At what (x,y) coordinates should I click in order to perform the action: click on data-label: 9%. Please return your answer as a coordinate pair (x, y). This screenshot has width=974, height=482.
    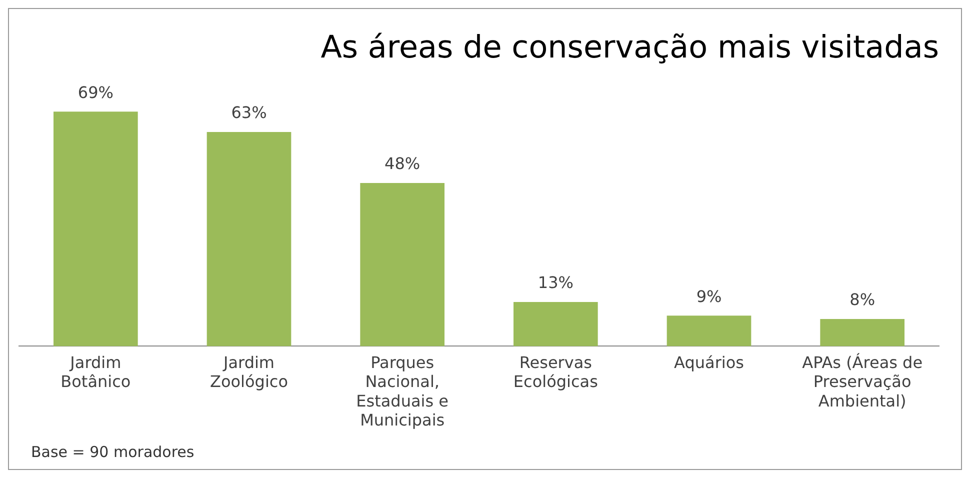
    Looking at the image, I should click on (709, 296).